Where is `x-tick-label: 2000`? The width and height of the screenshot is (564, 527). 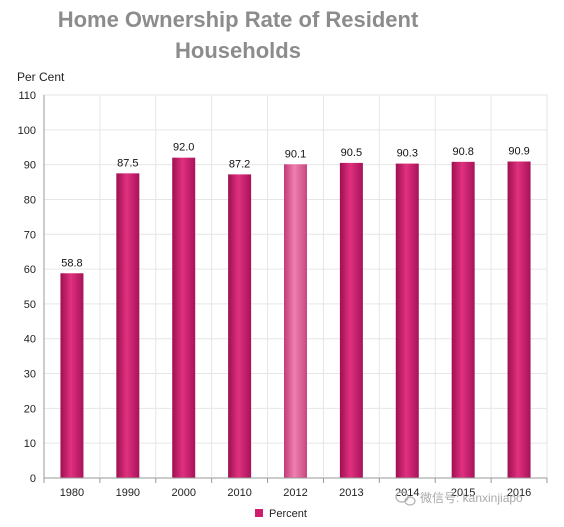
x-tick-label: 2000 is located at coordinates (183, 493).